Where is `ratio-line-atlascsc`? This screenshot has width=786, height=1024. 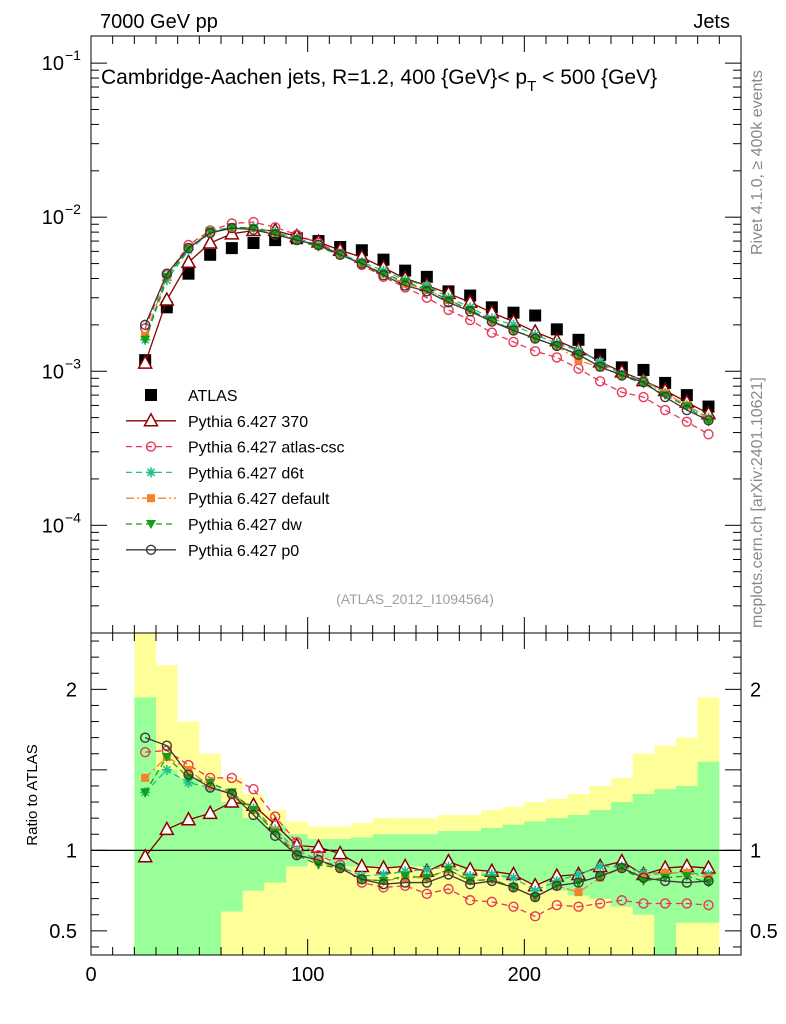 ratio-line-atlascsc is located at coordinates (427, 833).